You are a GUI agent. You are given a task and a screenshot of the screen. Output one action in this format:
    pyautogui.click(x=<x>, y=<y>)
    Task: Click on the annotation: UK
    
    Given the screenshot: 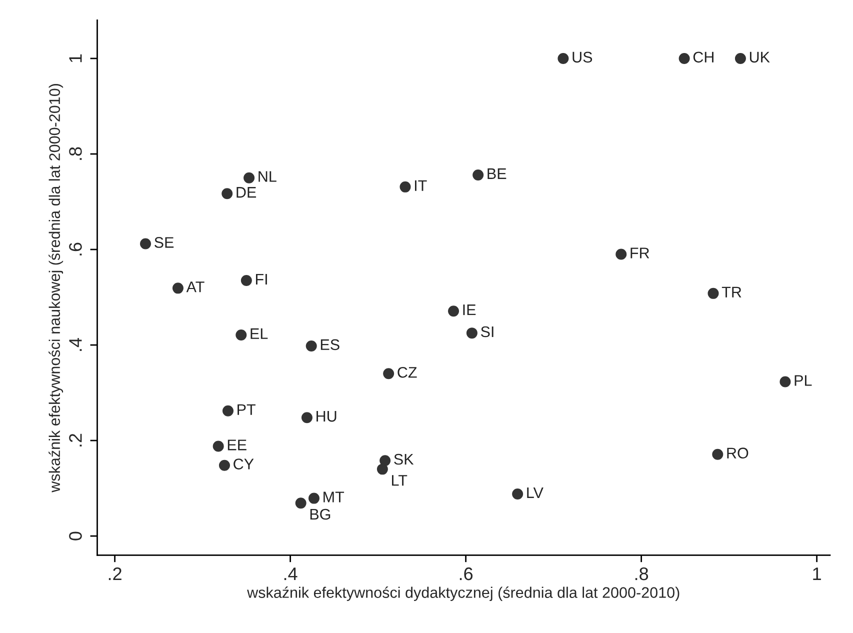 What is the action you would take?
    pyautogui.click(x=760, y=57)
    